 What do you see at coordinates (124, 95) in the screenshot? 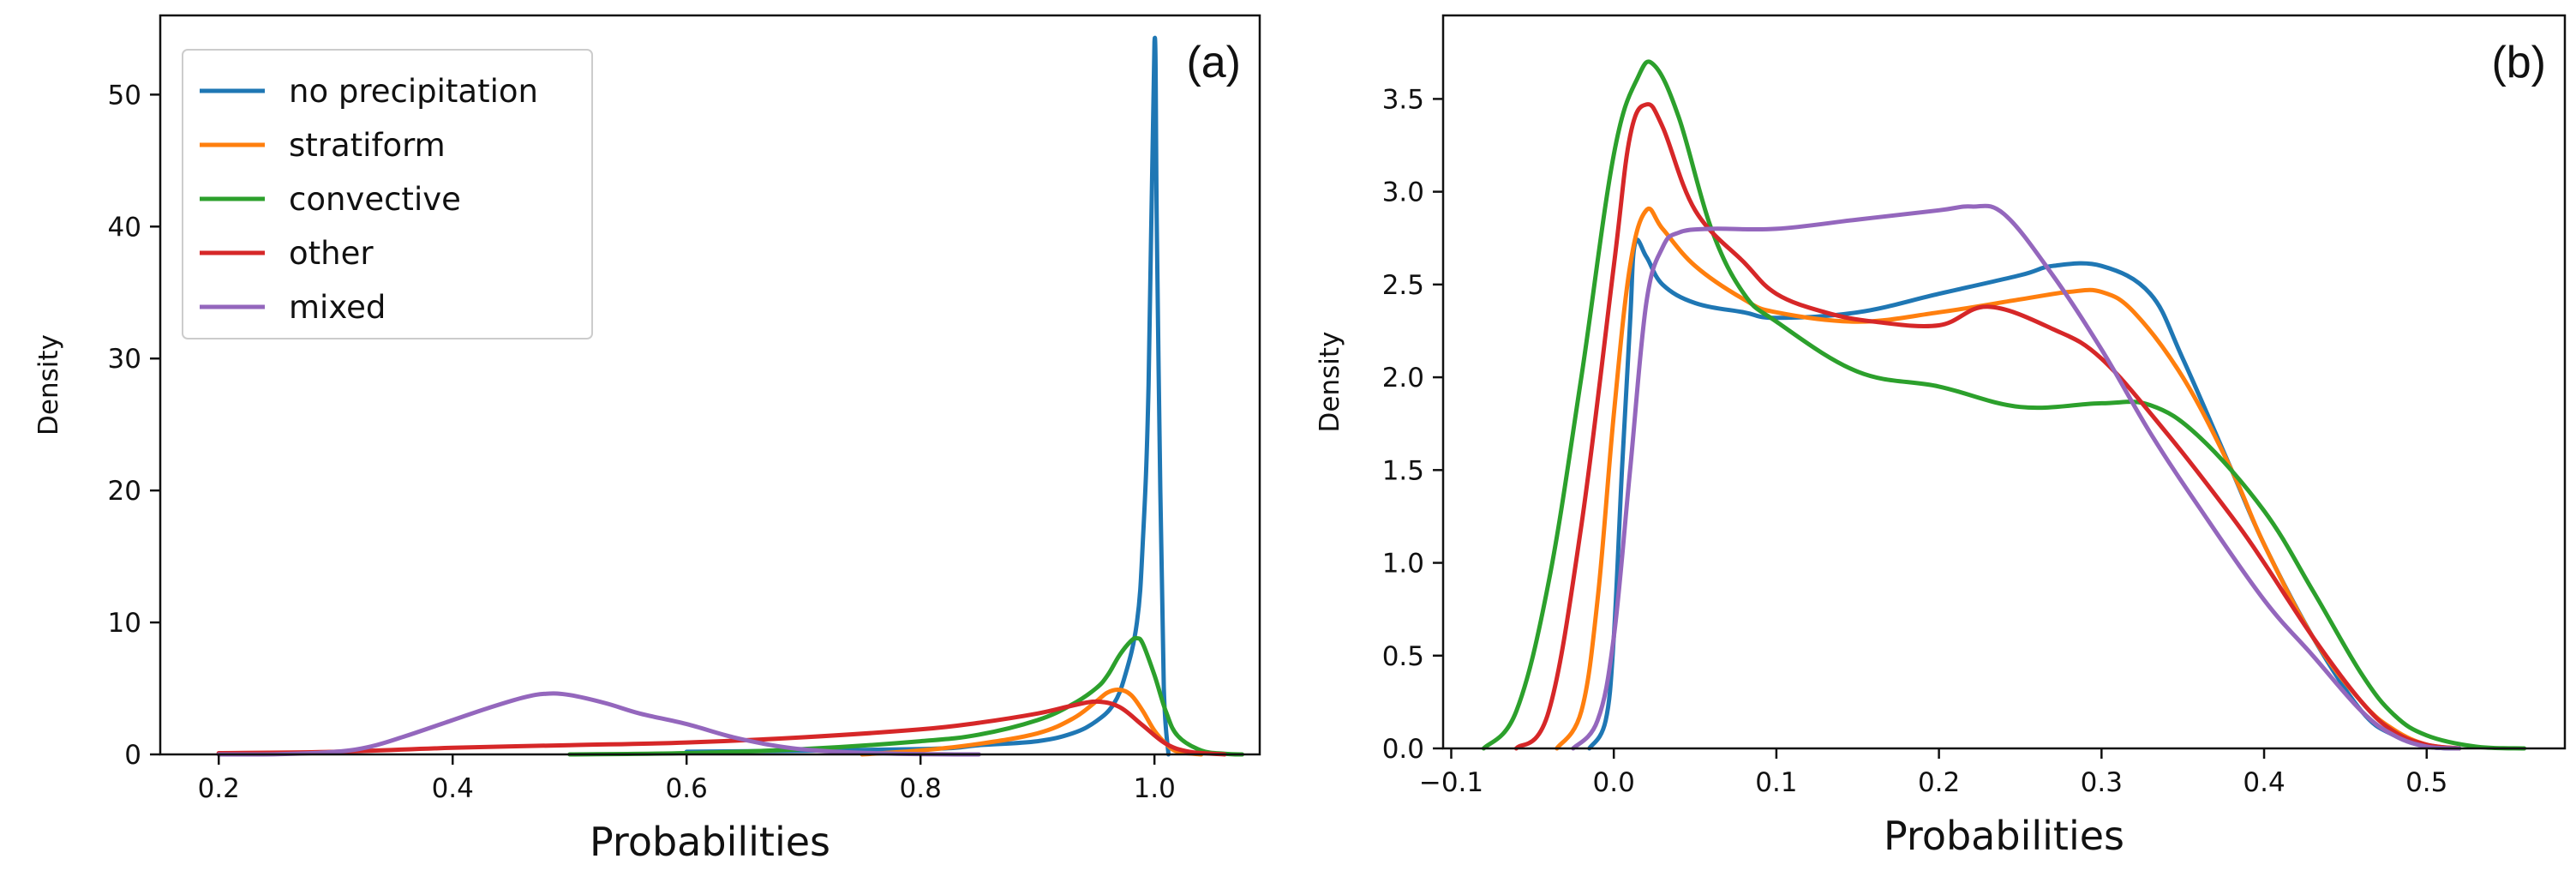
I see `panel-a-y-tick-label: 50` at bounding box center [124, 95].